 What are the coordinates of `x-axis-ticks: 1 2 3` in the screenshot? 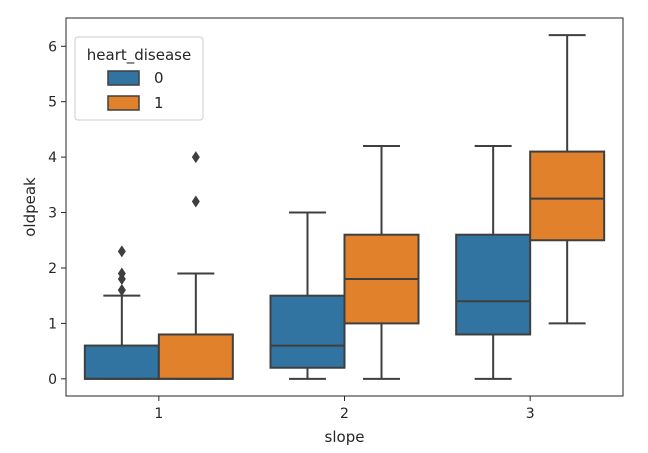 It's located at (344, 409).